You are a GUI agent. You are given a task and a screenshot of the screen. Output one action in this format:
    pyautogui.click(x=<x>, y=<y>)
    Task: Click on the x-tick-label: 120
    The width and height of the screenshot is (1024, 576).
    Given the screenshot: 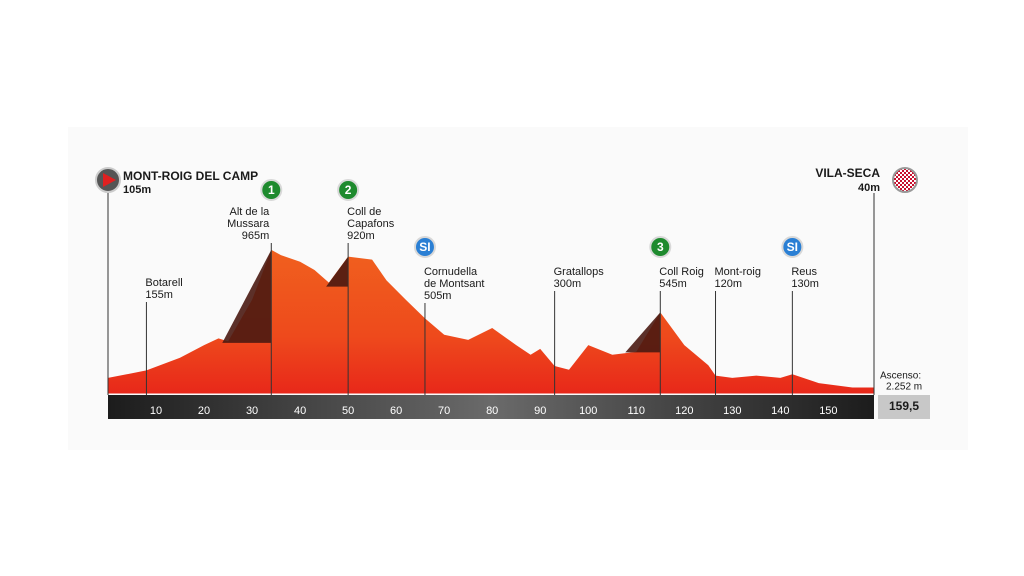 What is the action you would take?
    pyautogui.click(x=684, y=411)
    